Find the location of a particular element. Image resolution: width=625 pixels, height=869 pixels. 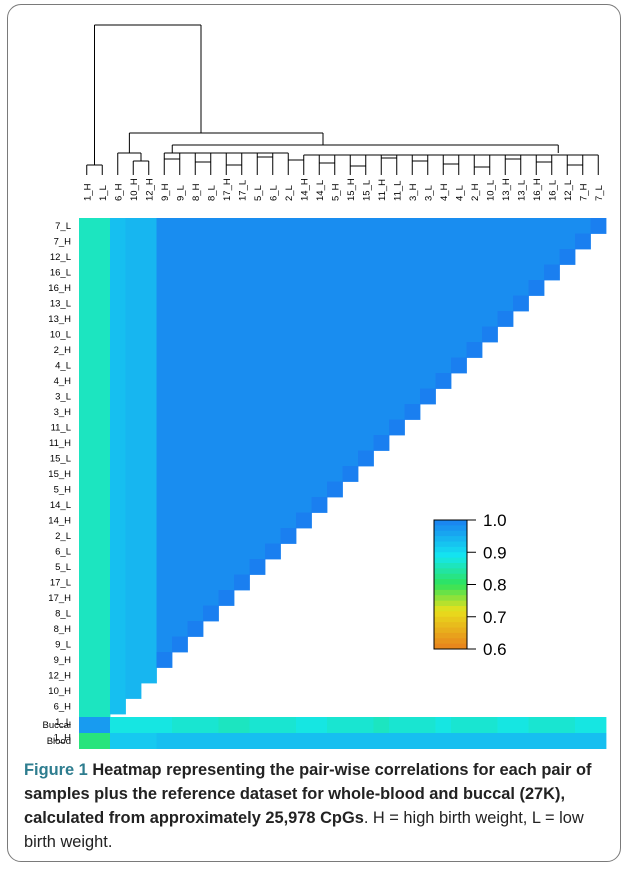

row-label: 12_L is located at coordinates (60, 257).